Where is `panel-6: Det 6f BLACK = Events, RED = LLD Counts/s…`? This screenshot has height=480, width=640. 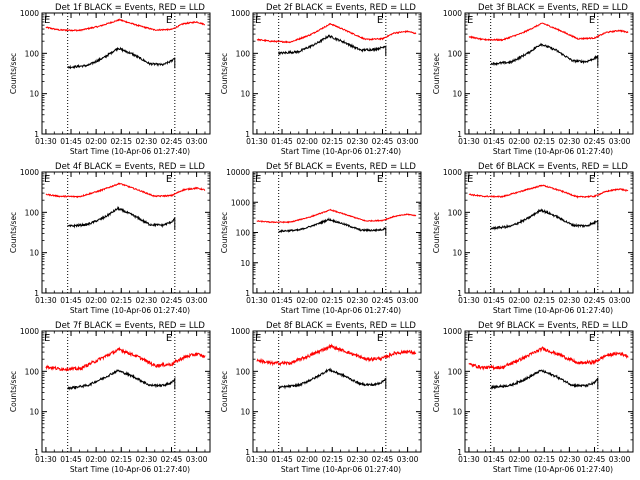 panel-6: Det 6f BLACK = Events, RED = LLD Counts/s… is located at coordinates (533, 238).